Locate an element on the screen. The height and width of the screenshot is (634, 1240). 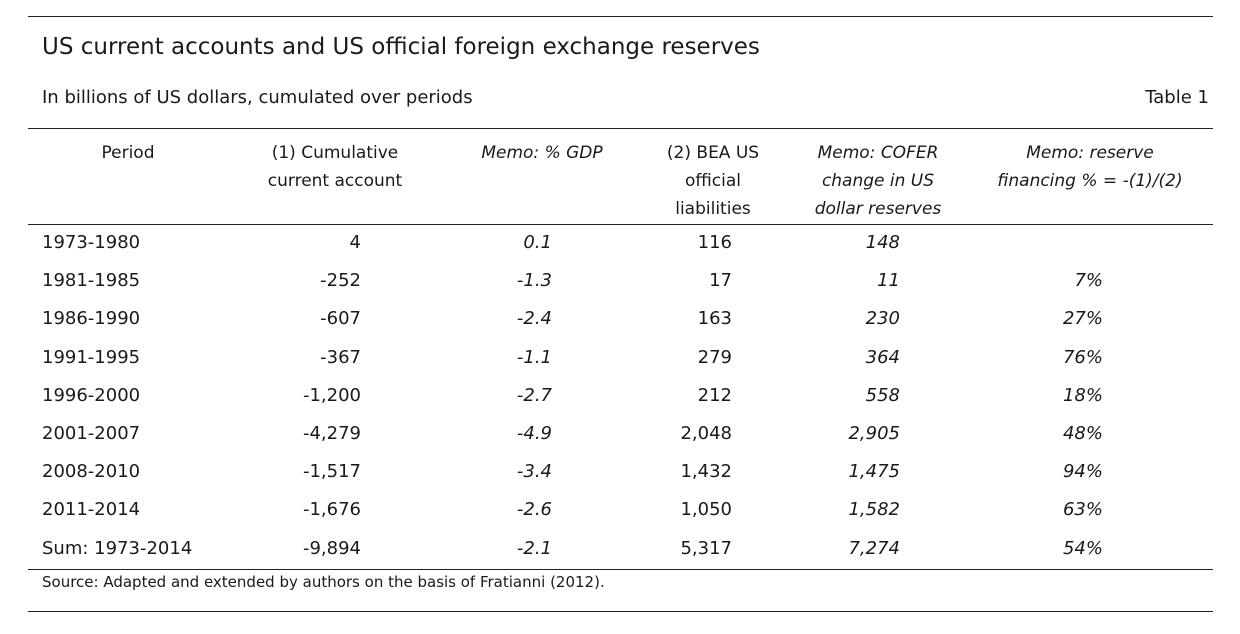
header-period: Period is located at coordinates (128, 153).